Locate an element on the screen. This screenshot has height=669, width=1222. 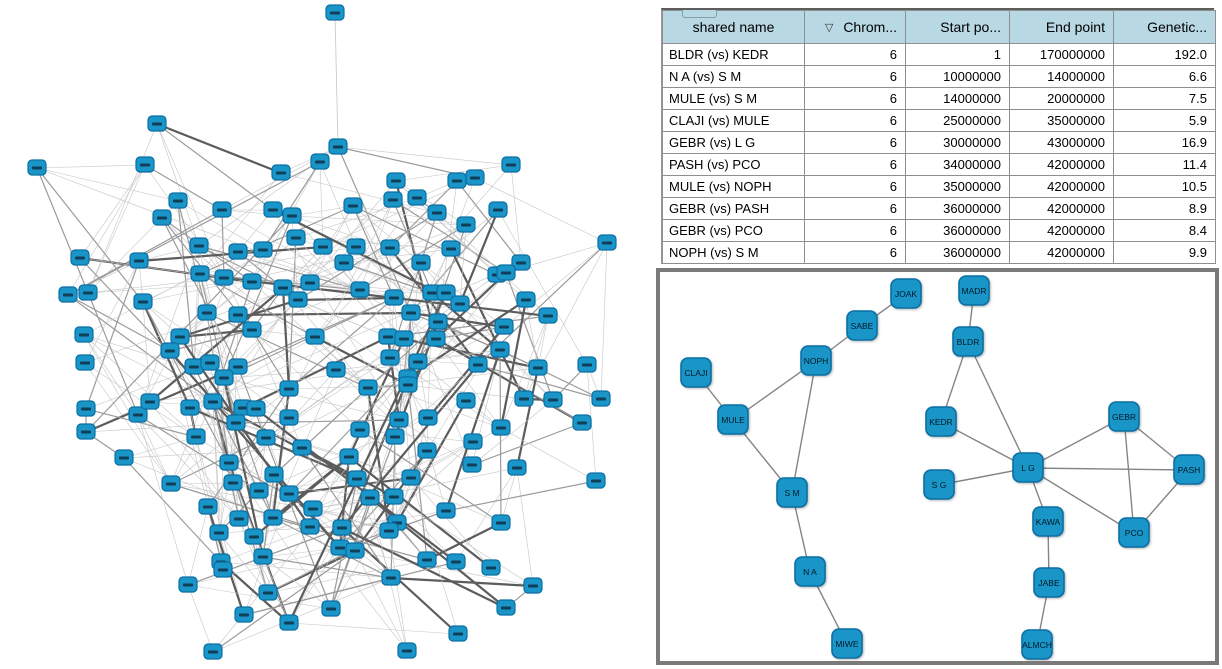
node-s-g: S G is located at coordinates (939, 484).